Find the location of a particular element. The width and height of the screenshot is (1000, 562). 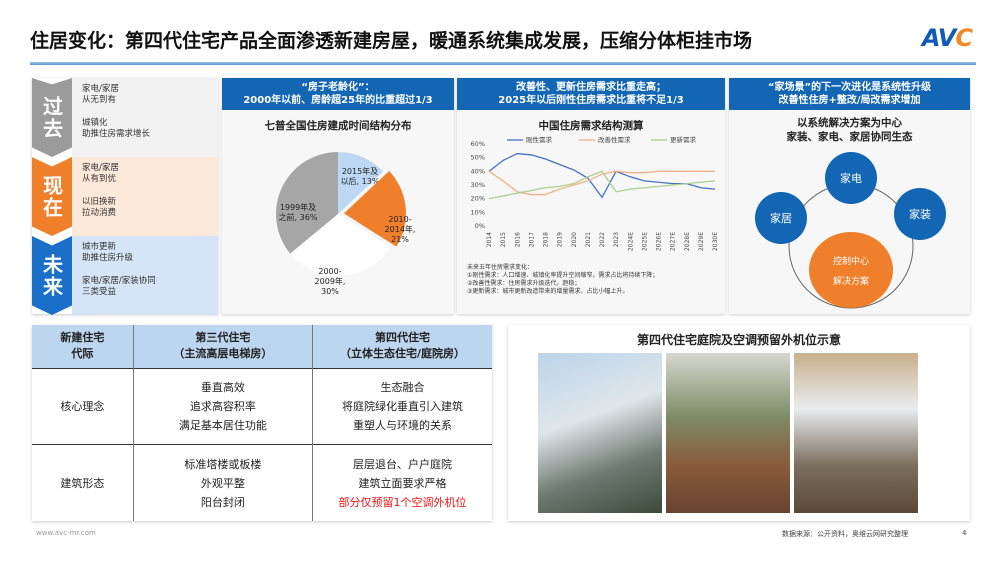

column-header: 新建住宅 代际 is located at coordinates (83, 347).